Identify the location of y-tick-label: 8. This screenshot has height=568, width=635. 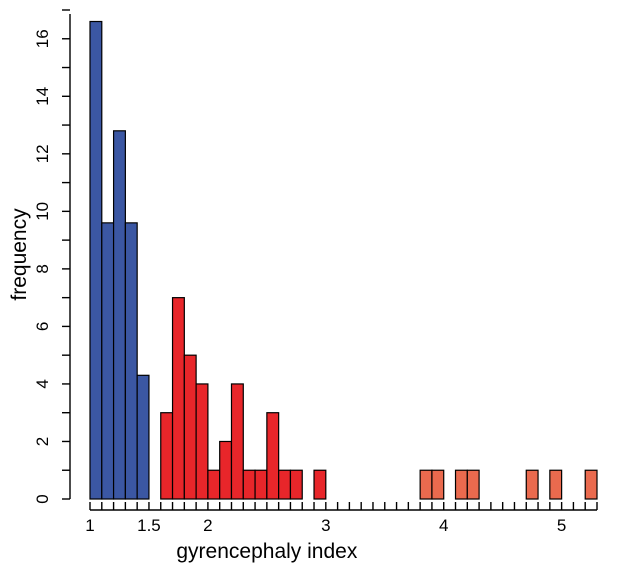
(42, 268).